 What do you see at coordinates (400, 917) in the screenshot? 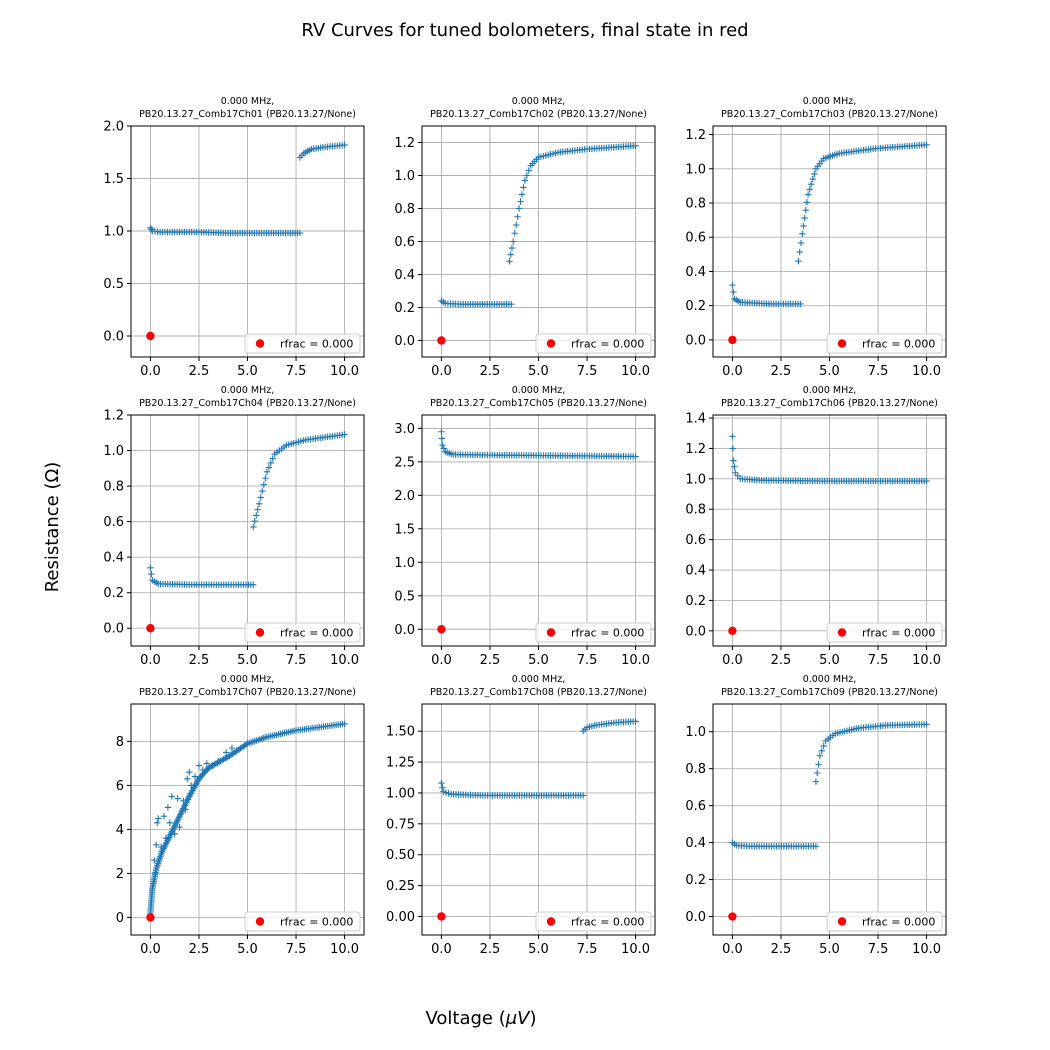
I see `y-tick-label: 0.00` at bounding box center [400, 917].